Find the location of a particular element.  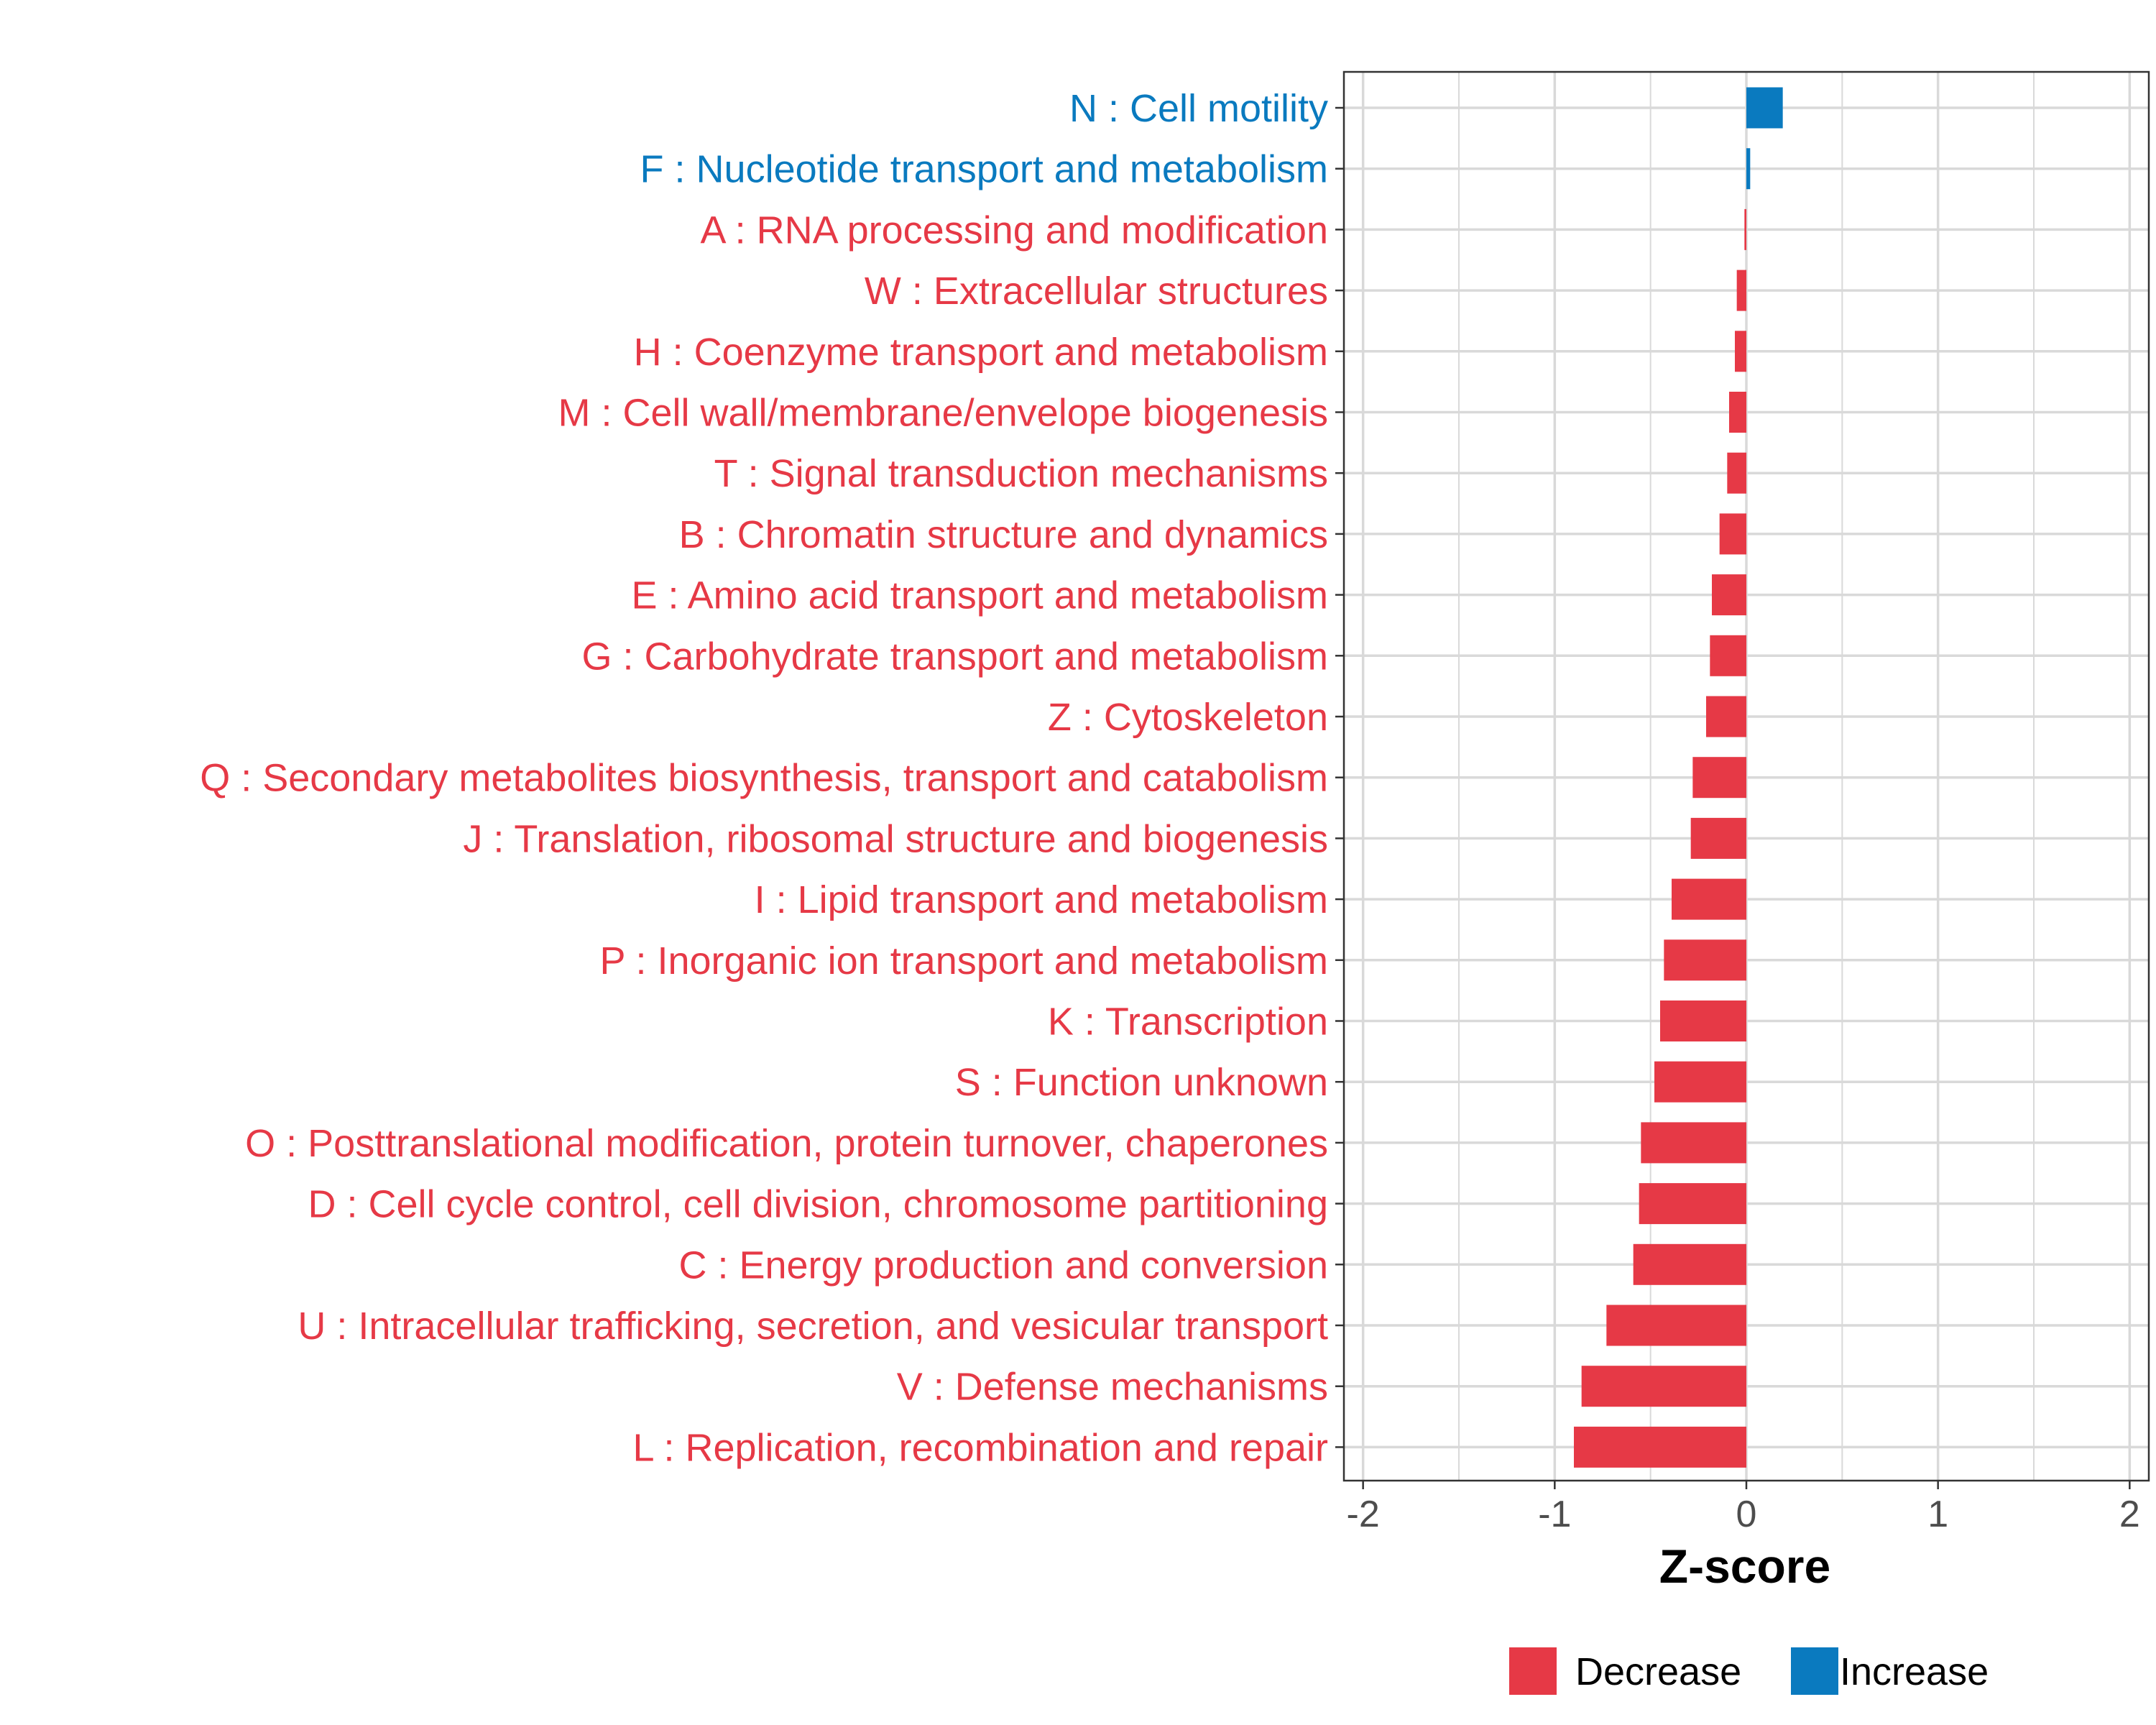

x-tick-label: 1 is located at coordinates (1938, 1514).